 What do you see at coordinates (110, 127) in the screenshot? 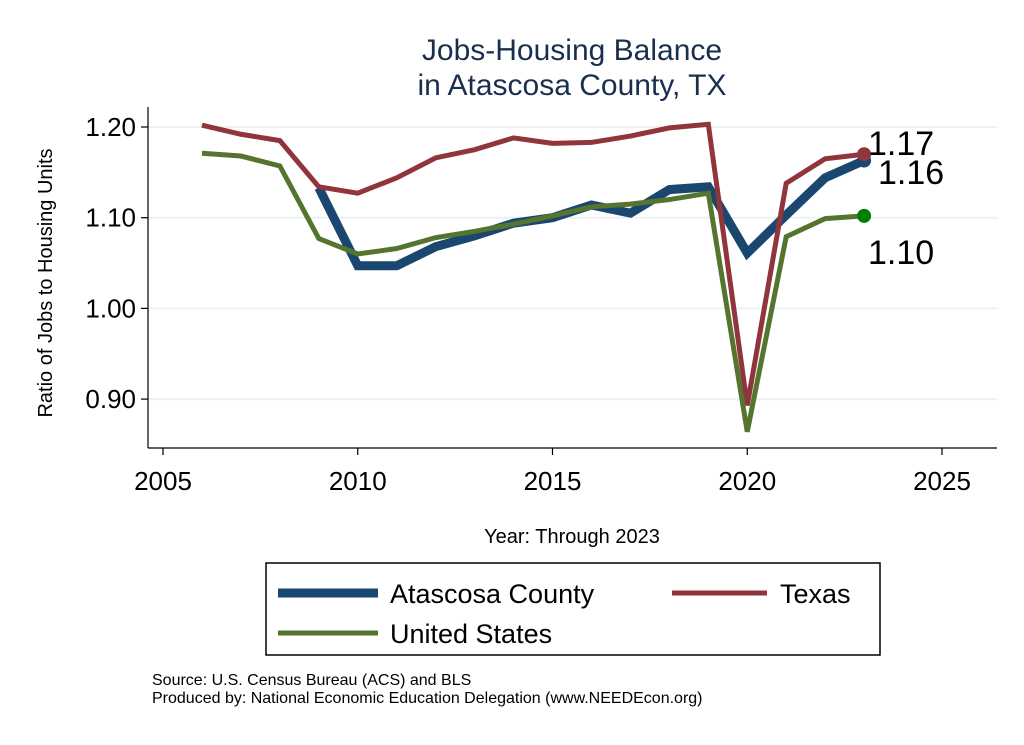
I see `y-tick-label: 1.20` at bounding box center [110, 127].